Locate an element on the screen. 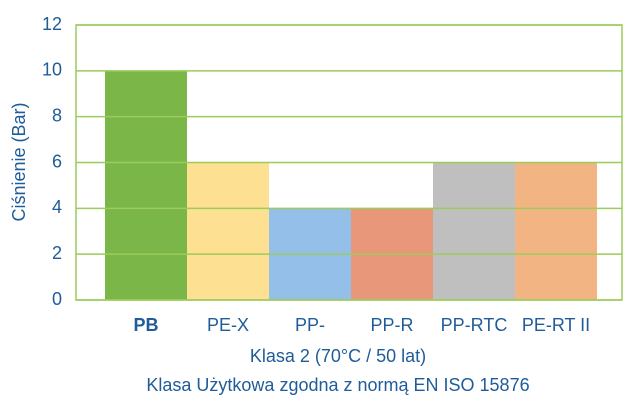  y-tick-label: 0 is located at coordinates (57, 299).